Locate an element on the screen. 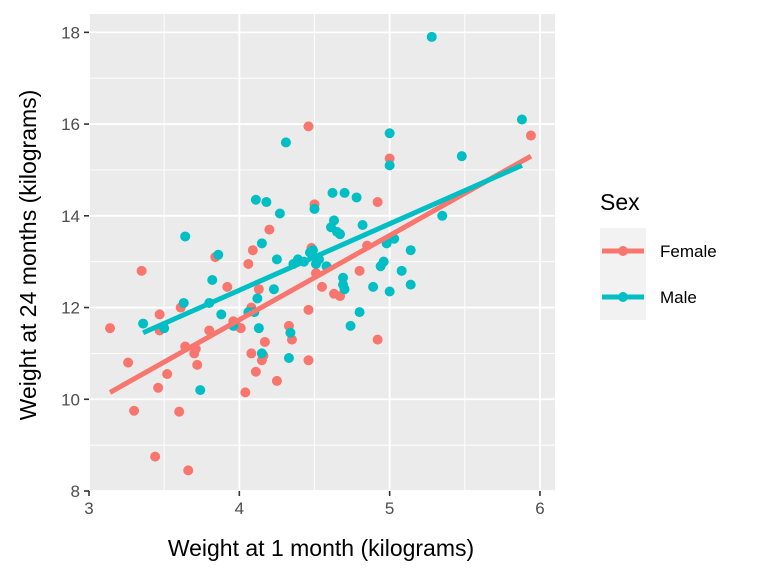 Image resolution: width=768 pixels, height=576 pixels. x-axis: 3 4 5 6 is located at coordinates (314, 504).